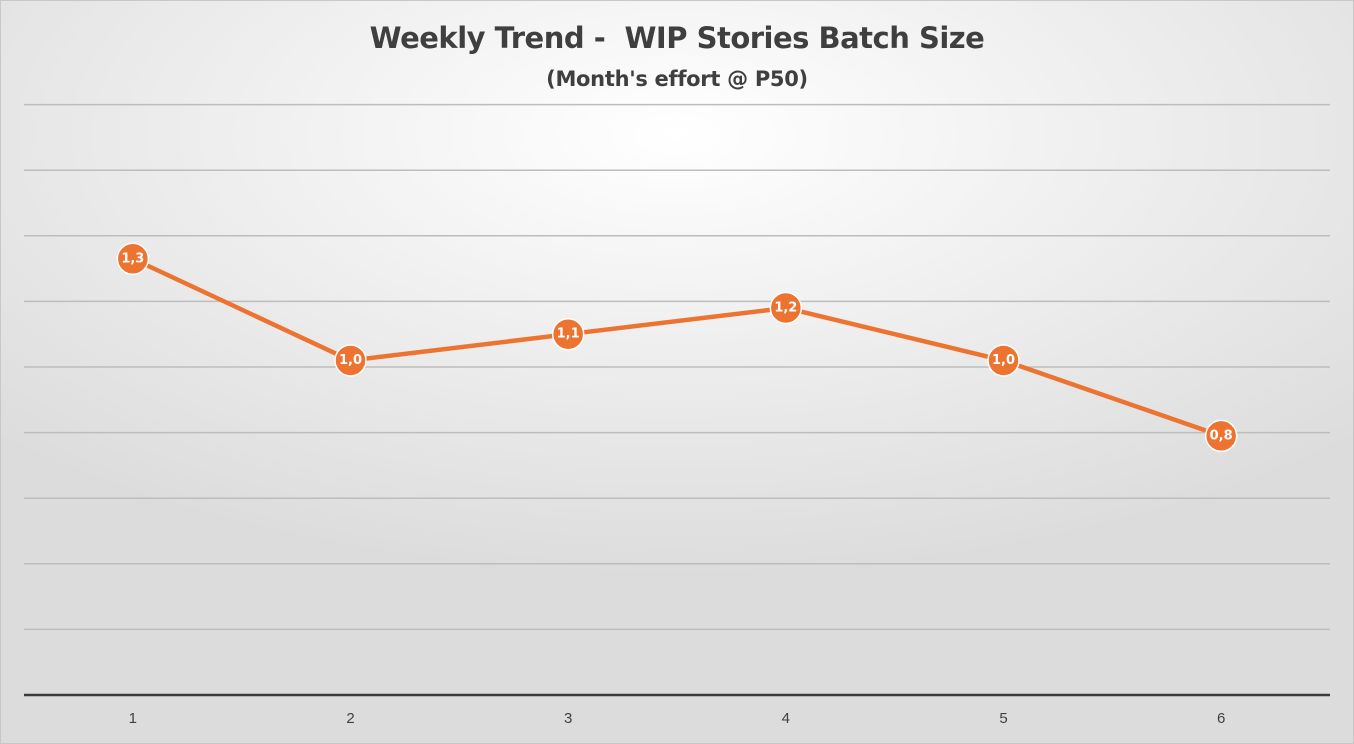  Describe the element at coordinates (1221, 718) in the screenshot. I see `x-tick-label: 6` at that location.